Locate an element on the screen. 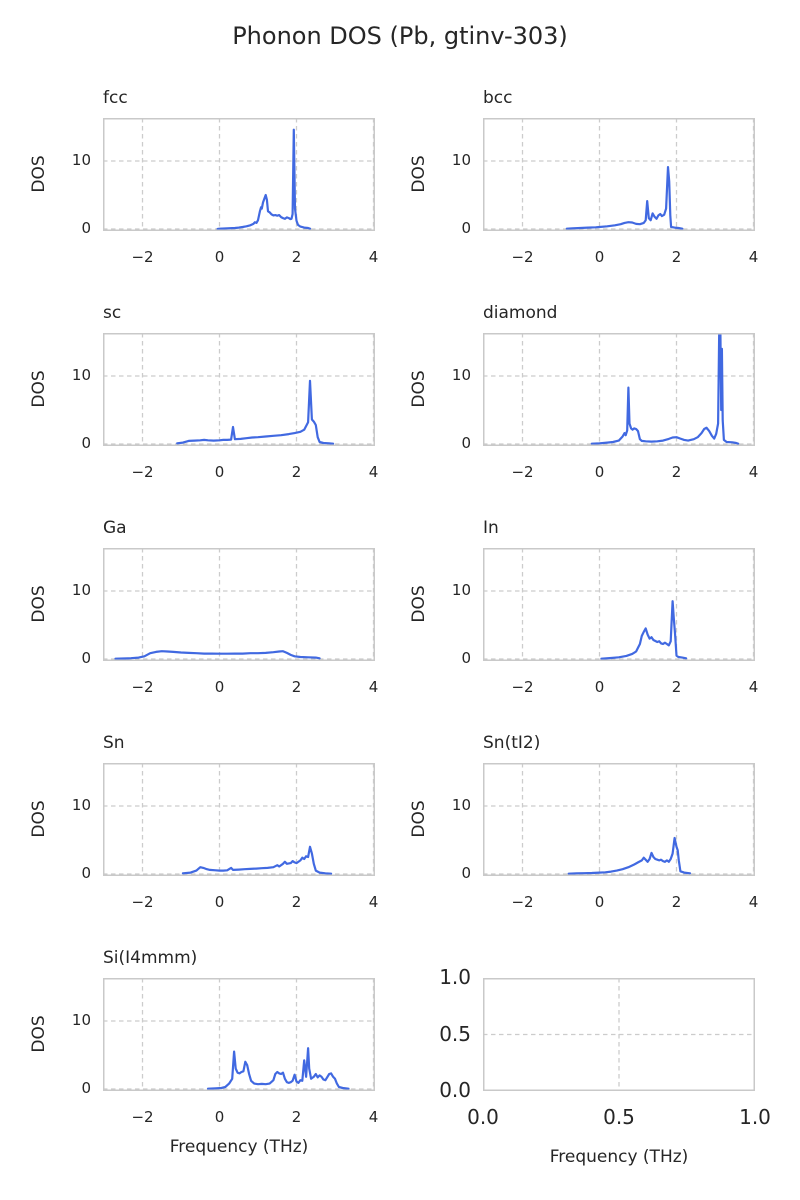 The image size is (800, 1200). plot-area-fcc is located at coordinates (239, 174).